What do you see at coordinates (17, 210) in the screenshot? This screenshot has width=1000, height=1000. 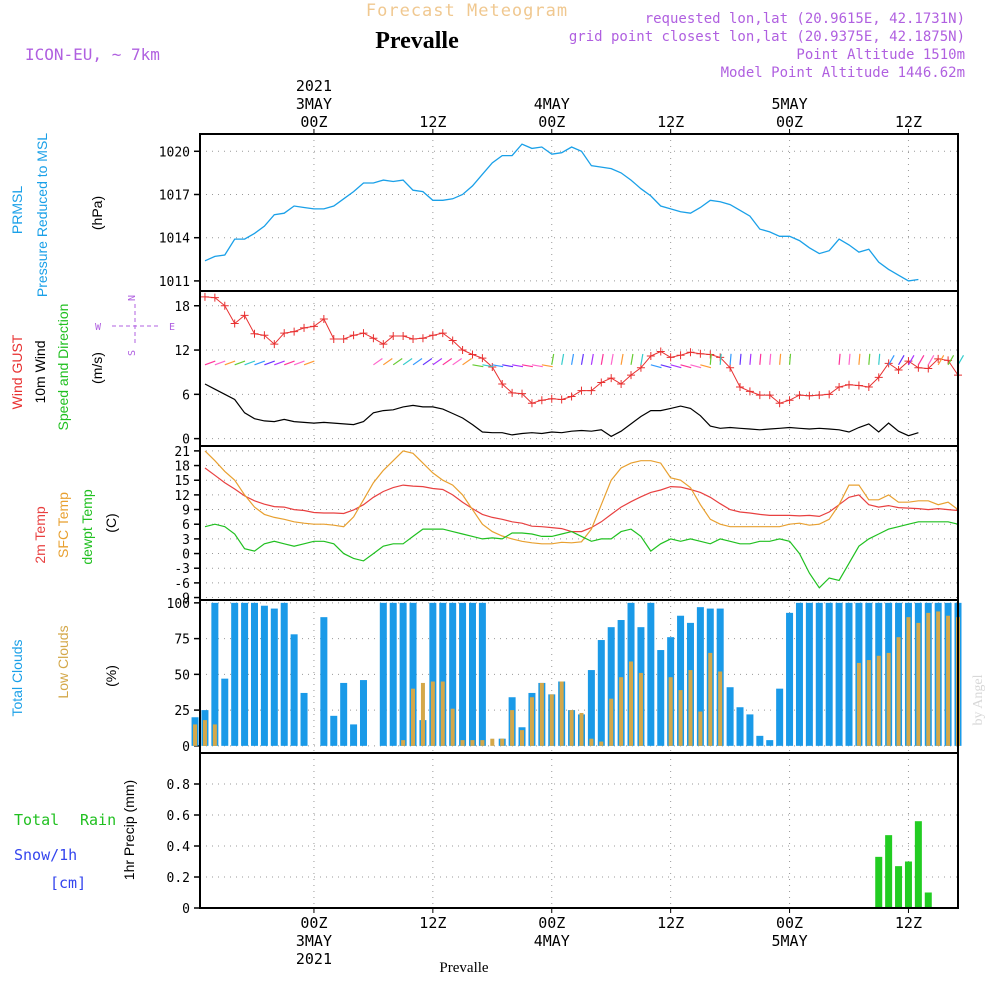 I see `prmsl-label: PRMSL` at bounding box center [17, 210].